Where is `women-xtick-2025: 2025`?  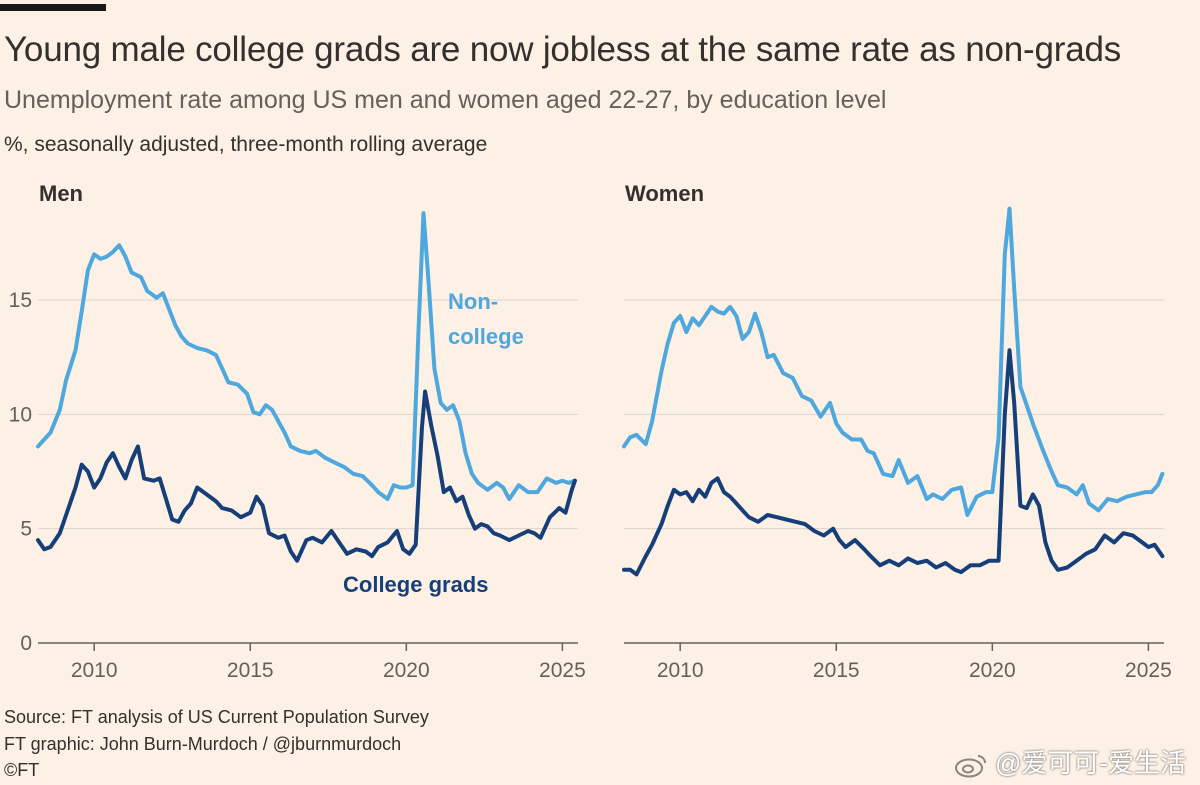 women-xtick-2025: 2025 is located at coordinates (1148, 670).